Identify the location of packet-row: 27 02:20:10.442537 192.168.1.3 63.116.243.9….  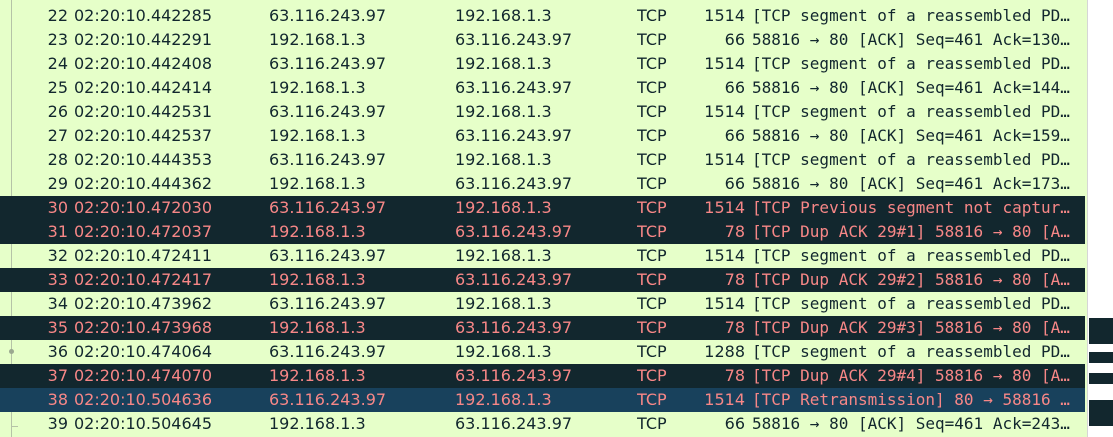
(542, 136).